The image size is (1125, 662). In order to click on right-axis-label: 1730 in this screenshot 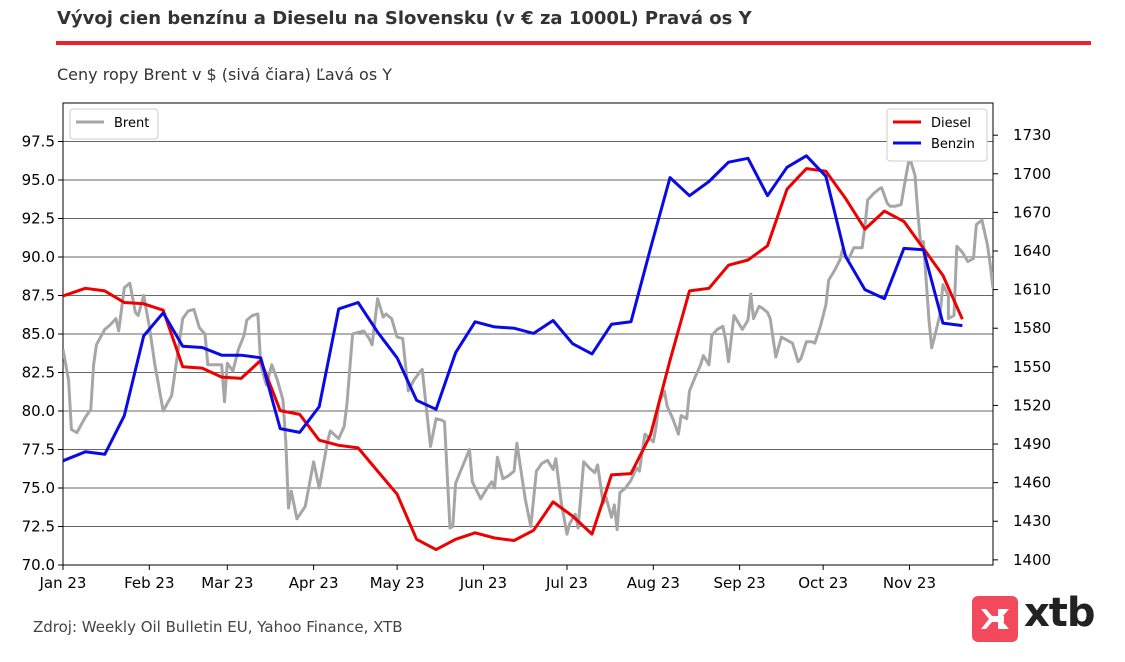, I will do `click(1032, 135)`.